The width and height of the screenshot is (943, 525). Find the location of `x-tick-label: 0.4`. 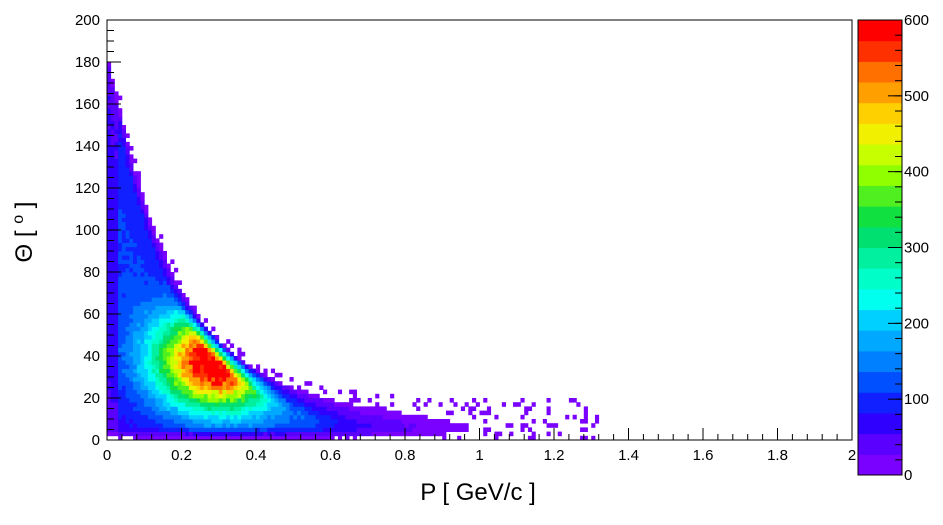

x-tick-label: 0.4 is located at coordinates (256, 455).